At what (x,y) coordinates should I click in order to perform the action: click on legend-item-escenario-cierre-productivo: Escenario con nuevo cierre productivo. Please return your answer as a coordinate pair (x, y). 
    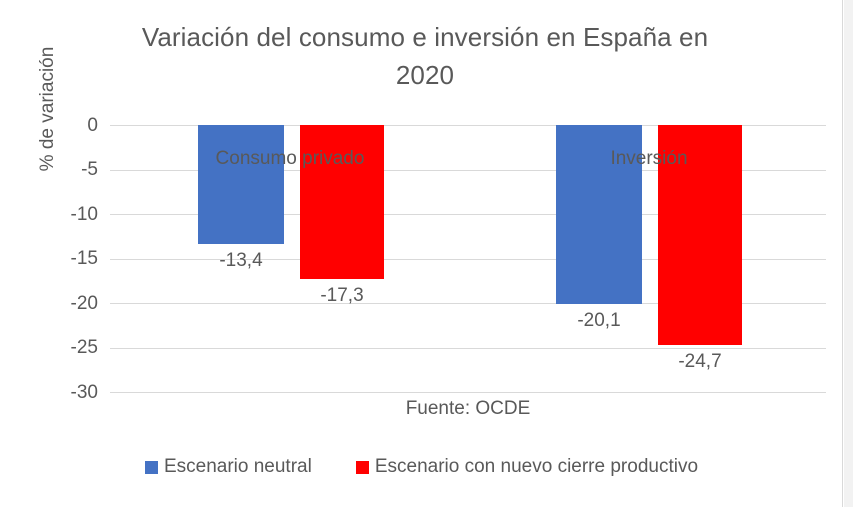
    Looking at the image, I should click on (527, 467).